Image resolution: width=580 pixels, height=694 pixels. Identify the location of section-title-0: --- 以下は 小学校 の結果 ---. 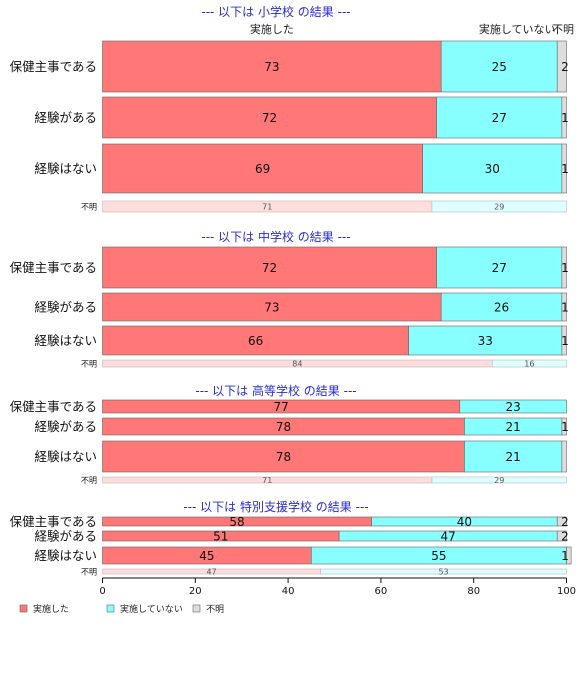
(275, 11).